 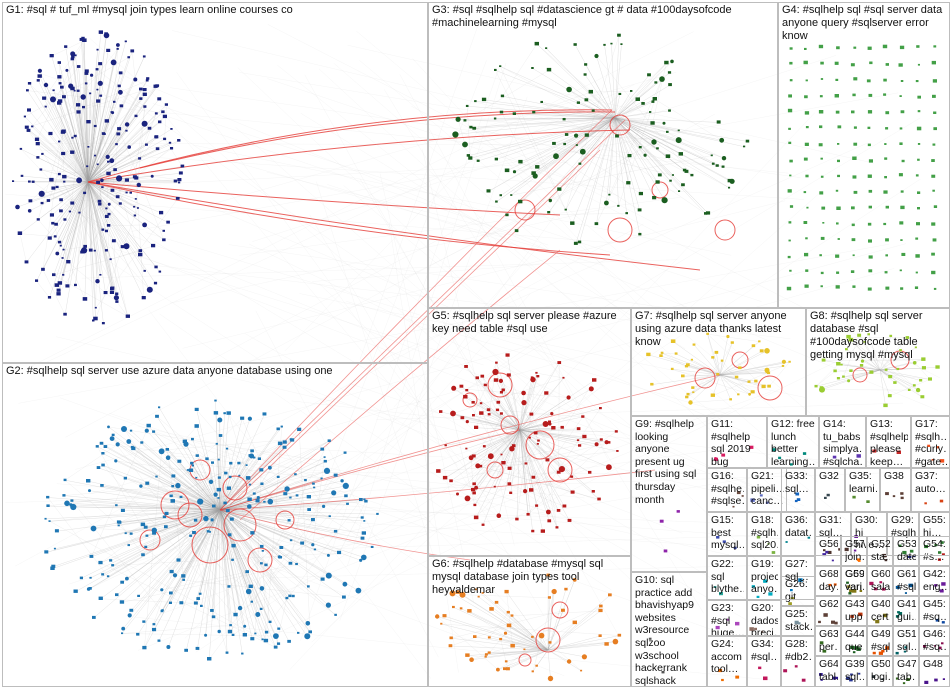 I want to click on g25-node, so click(x=799, y=623).